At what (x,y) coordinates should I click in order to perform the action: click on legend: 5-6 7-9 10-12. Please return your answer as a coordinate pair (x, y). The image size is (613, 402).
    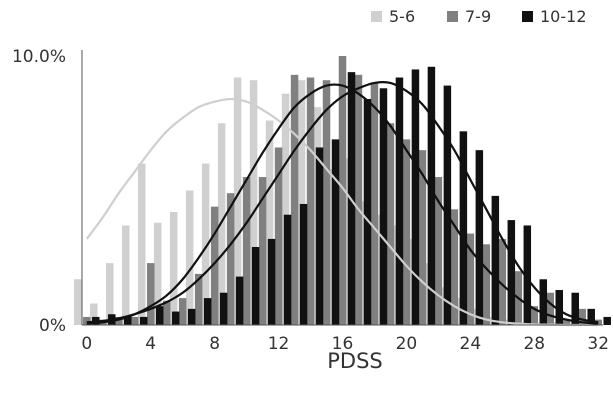
    Looking at the image, I should click on (479, 16).